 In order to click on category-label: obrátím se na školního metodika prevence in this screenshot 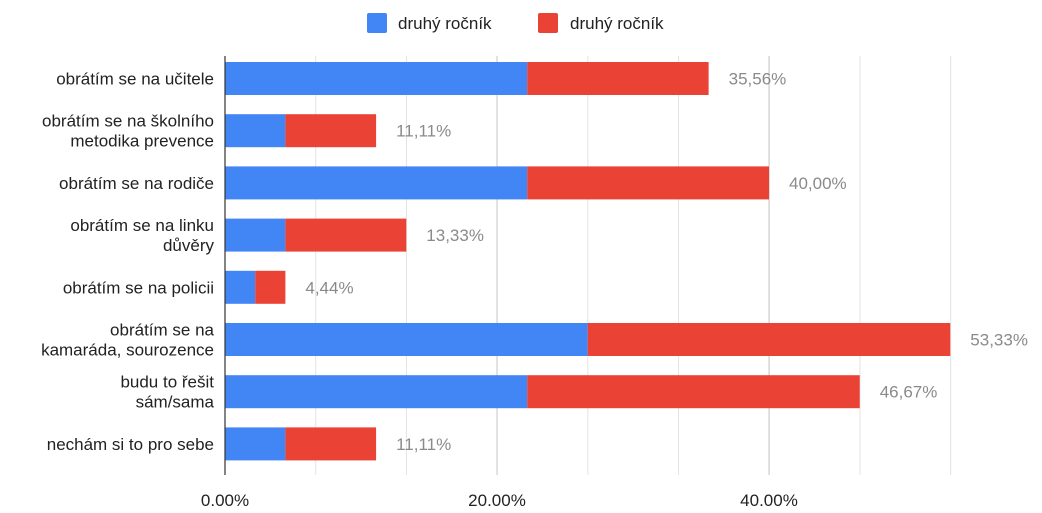, I will do `click(128, 131)`.